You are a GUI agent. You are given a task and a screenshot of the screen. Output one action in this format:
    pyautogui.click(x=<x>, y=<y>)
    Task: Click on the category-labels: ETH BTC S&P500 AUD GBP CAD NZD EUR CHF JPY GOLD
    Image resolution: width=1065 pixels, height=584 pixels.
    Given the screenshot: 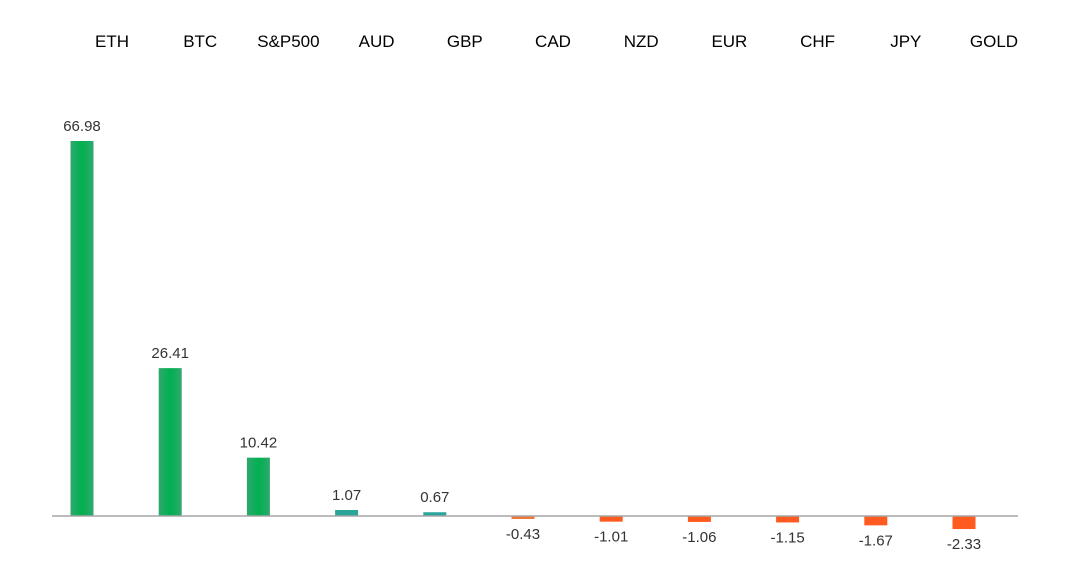 What is the action you would take?
    pyautogui.click(x=556, y=41)
    